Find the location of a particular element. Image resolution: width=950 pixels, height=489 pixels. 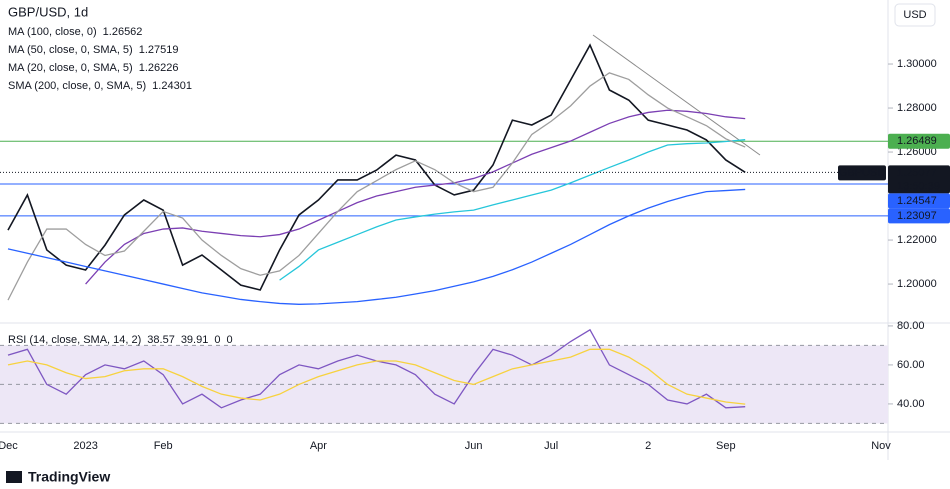

x-tick-label: 2 is located at coordinates (648, 446).